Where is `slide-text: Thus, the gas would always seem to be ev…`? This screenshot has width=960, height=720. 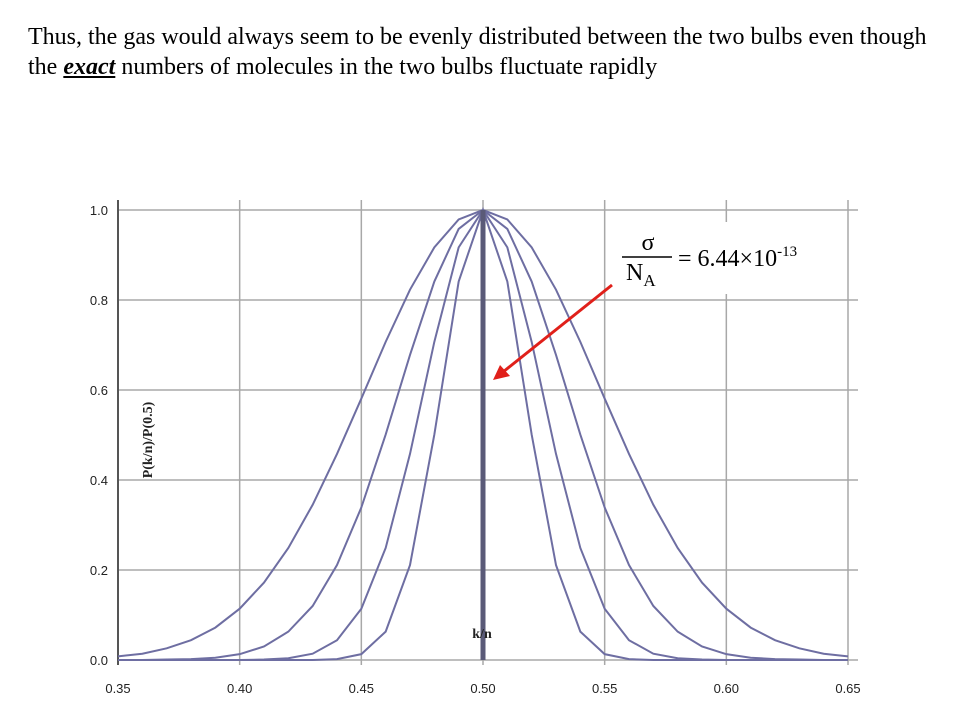 slide-text: Thus, the gas would always seem to be ev… is located at coordinates (483, 52).